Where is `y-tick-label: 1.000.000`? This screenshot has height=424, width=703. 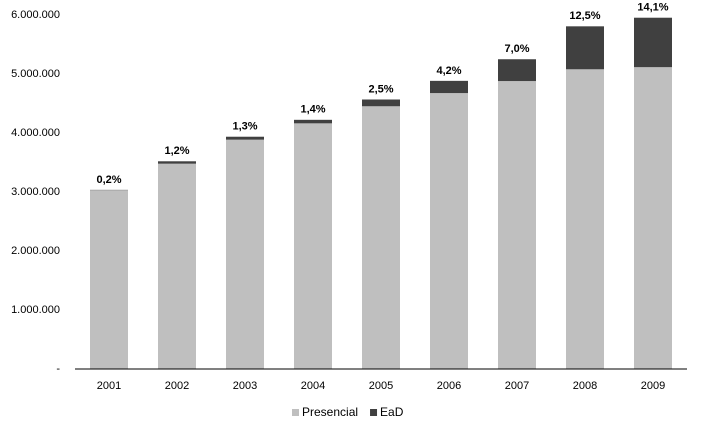
y-tick-label: 1.000.000 is located at coordinates (35, 310).